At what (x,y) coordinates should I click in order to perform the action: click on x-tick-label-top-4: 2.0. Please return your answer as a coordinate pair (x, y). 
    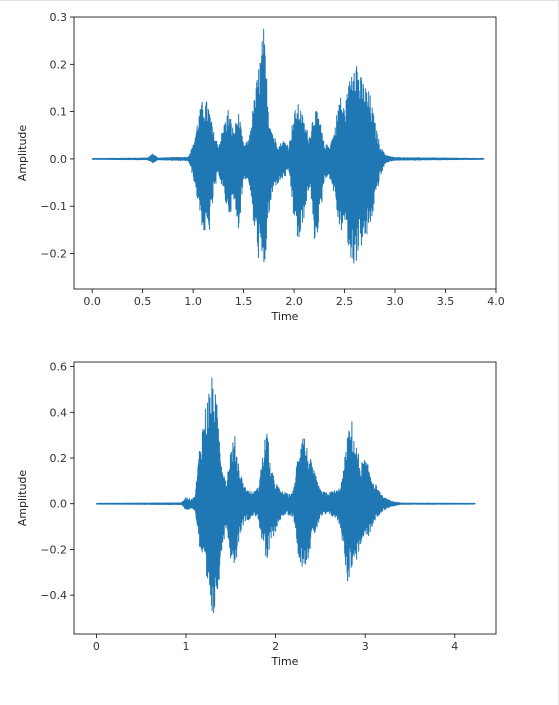
    Looking at the image, I should click on (294, 301).